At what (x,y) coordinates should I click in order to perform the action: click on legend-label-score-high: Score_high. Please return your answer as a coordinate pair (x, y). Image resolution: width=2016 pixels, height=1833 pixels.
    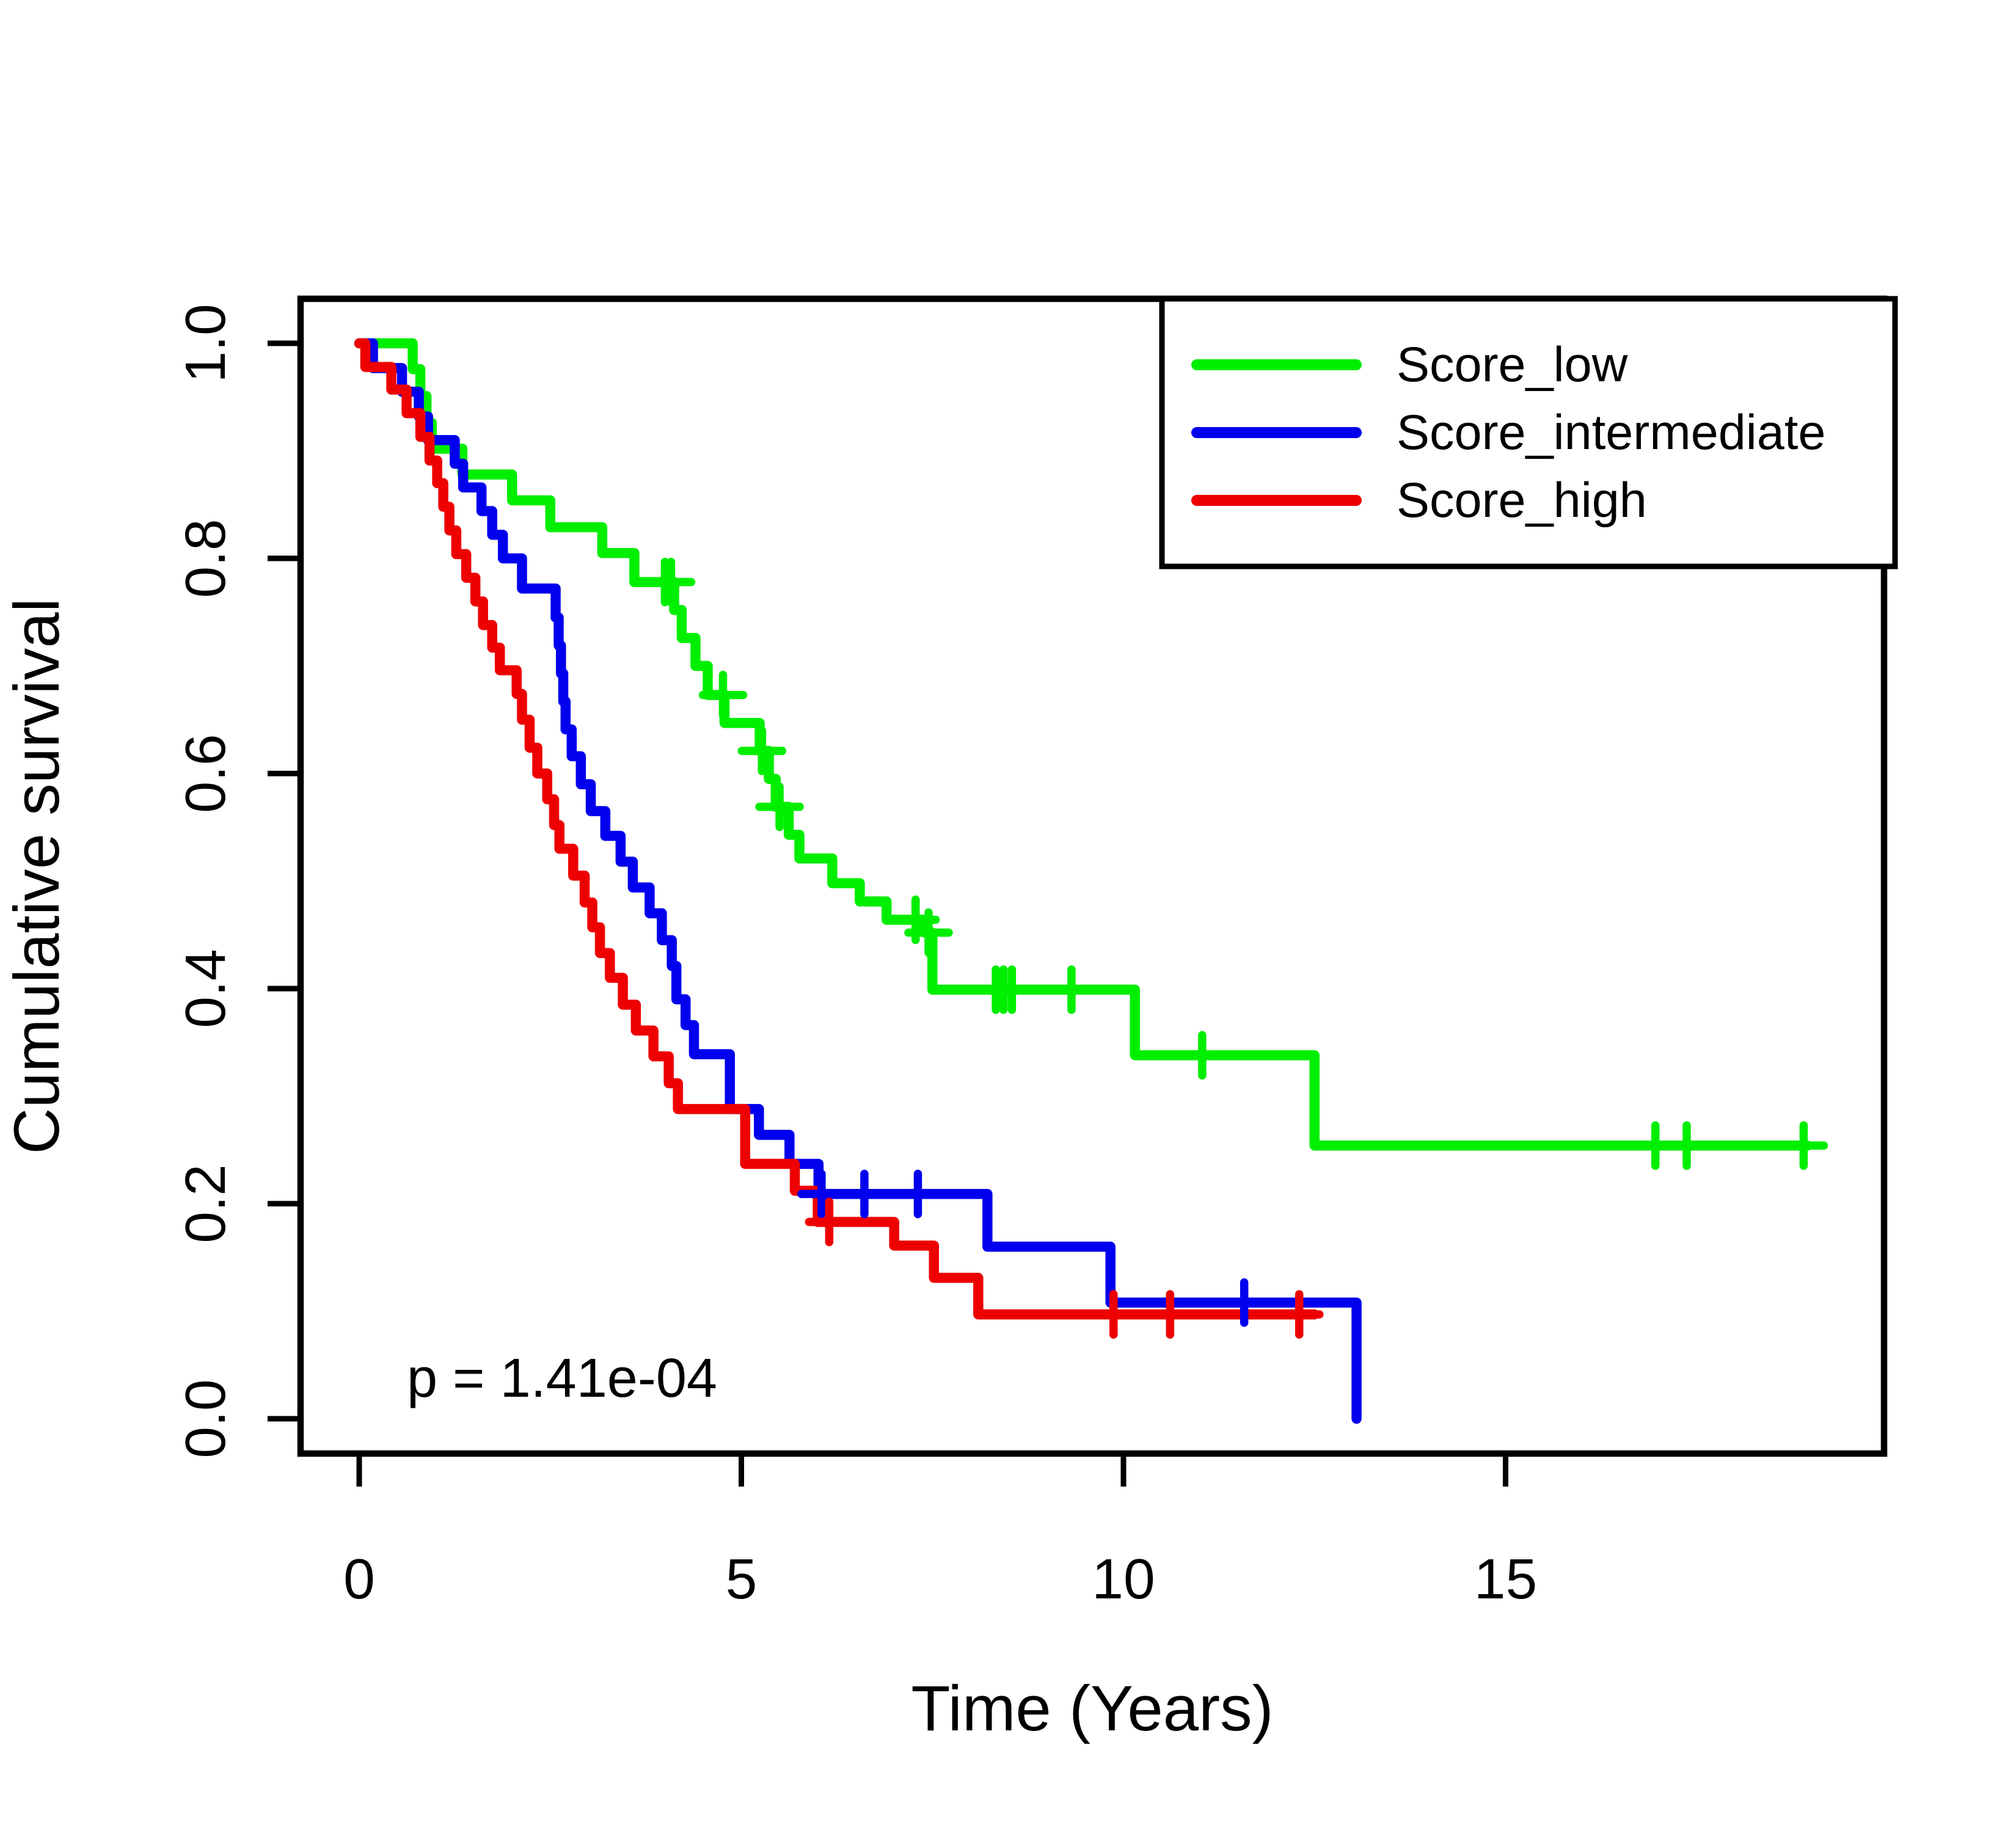
    Looking at the image, I should click on (1522, 500).